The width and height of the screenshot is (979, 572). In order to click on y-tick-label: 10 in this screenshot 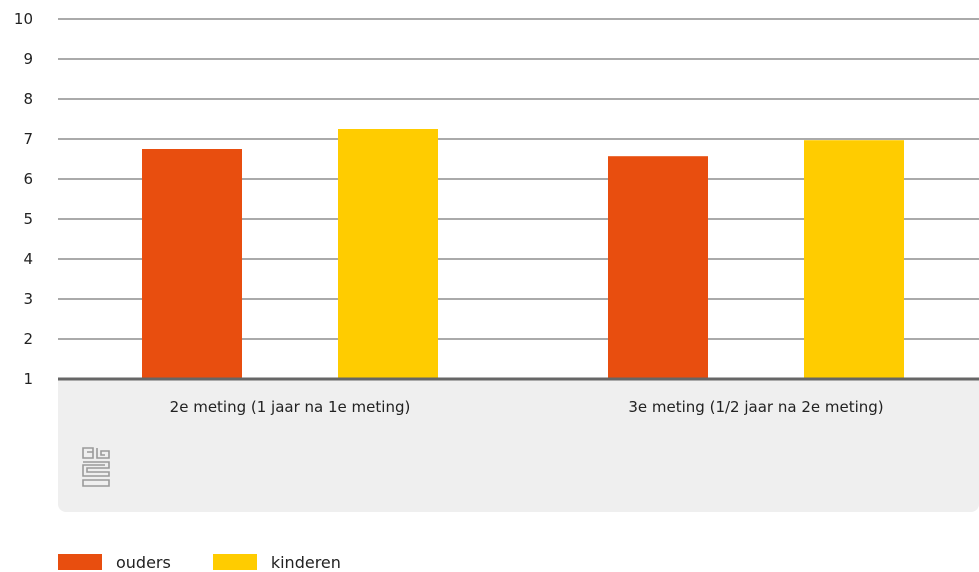, I will do `click(23, 19)`.